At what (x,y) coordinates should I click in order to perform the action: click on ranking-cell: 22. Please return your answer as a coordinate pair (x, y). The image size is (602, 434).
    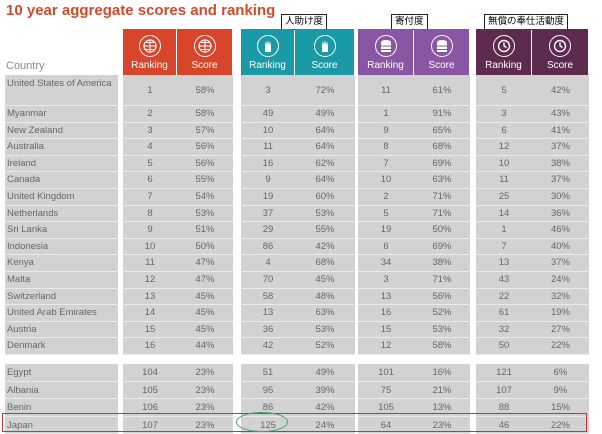
    Looking at the image, I should click on (504, 297).